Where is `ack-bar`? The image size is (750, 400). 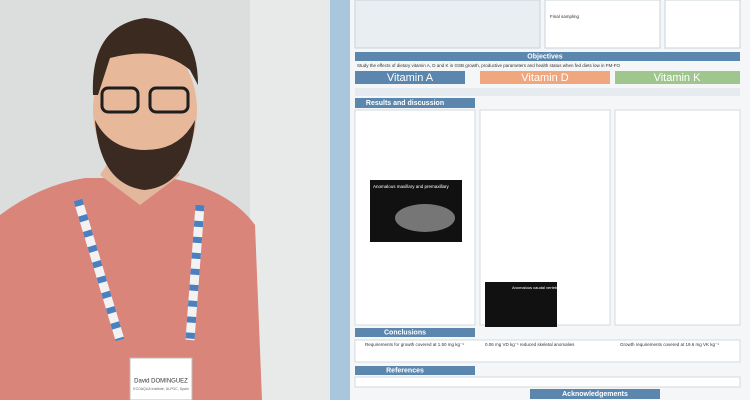
ack-bar is located at coordinates (595, 394).